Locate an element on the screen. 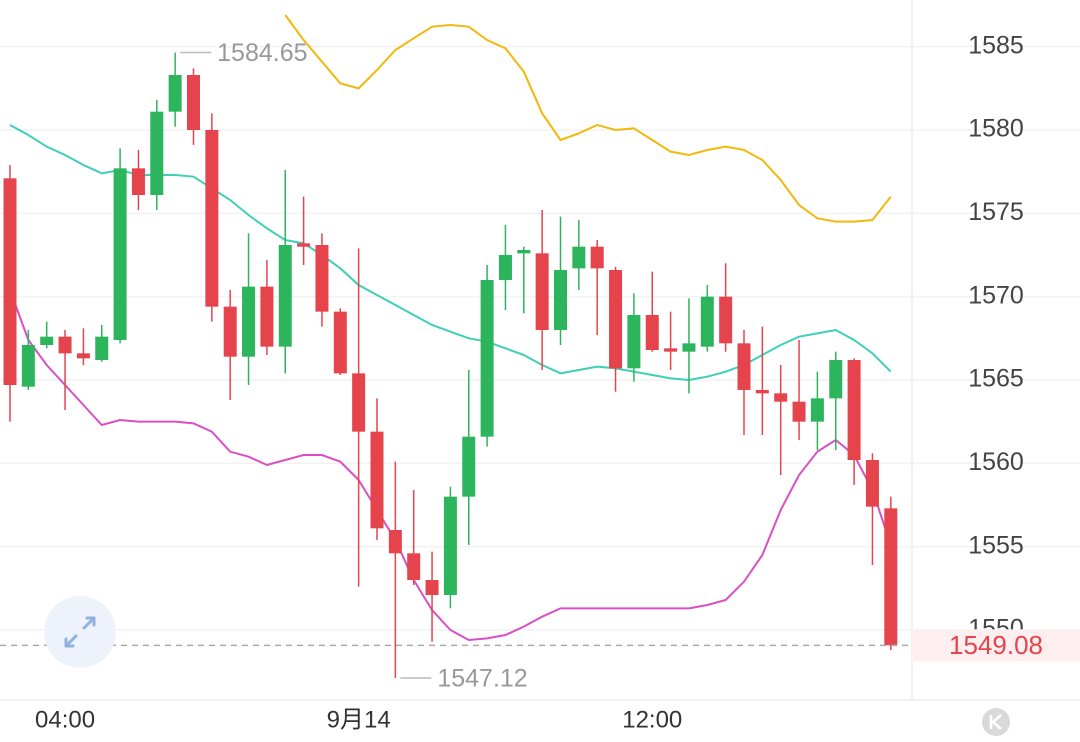  expand-circle is located at coordinates (80, 632).